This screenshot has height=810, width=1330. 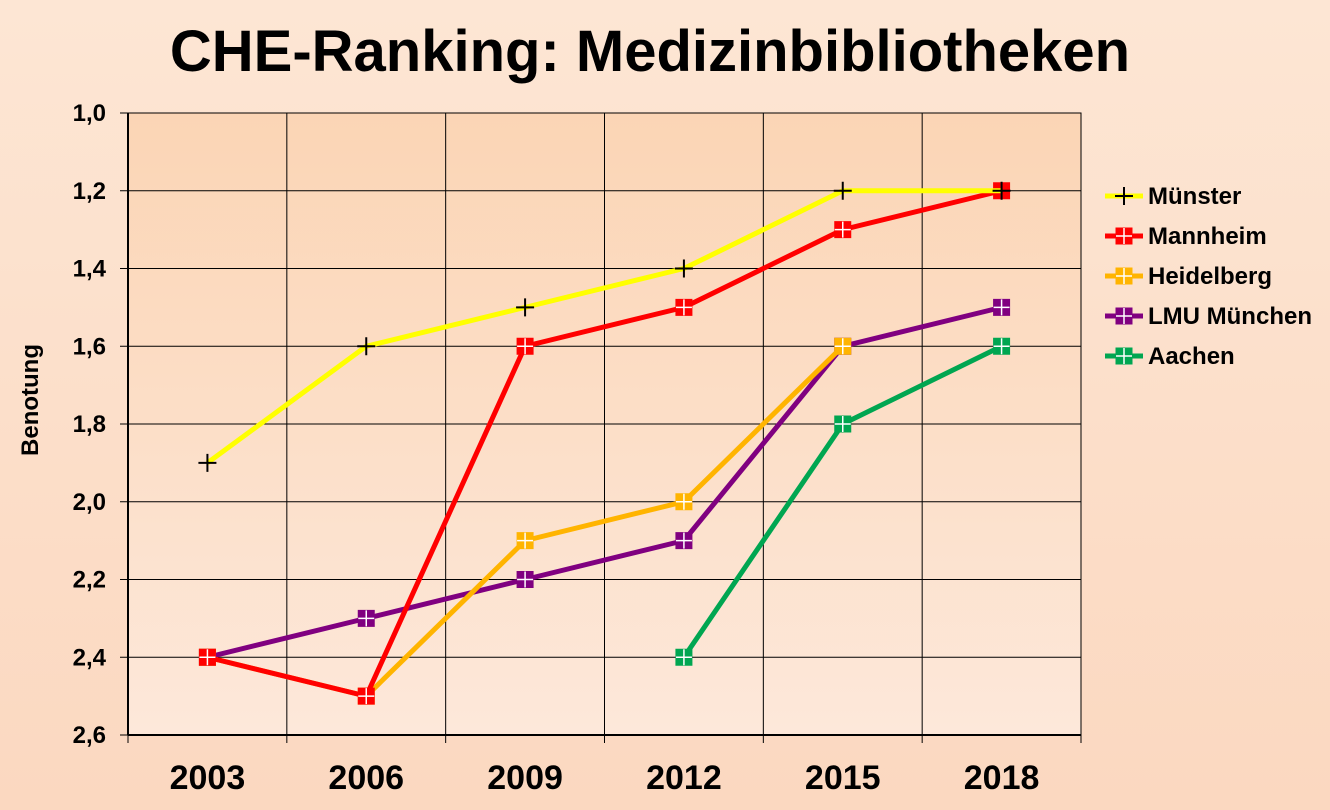 I want to click on legend-label: Aachen, so click(x=1191, y=356).